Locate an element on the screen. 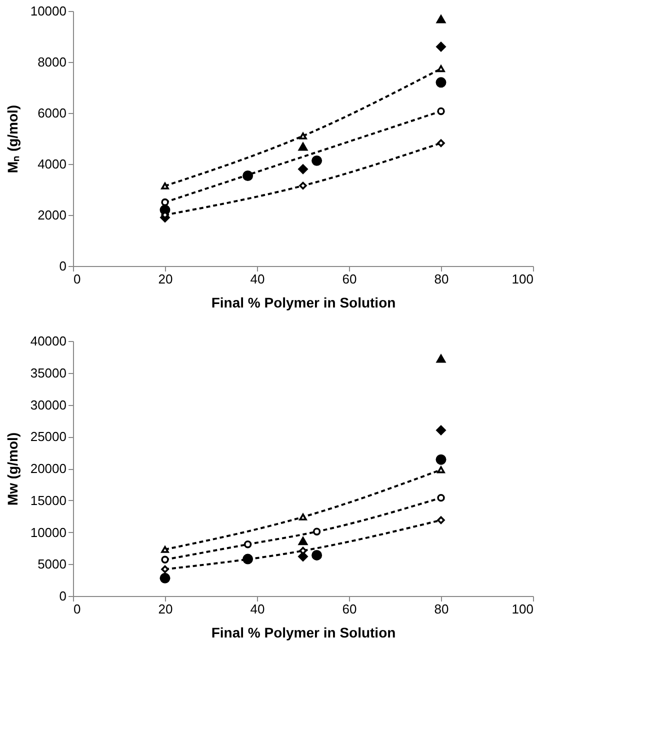 This screenshot has width=650, height=740. y-tick-label: 8000 is located at coordinates (52, 62).